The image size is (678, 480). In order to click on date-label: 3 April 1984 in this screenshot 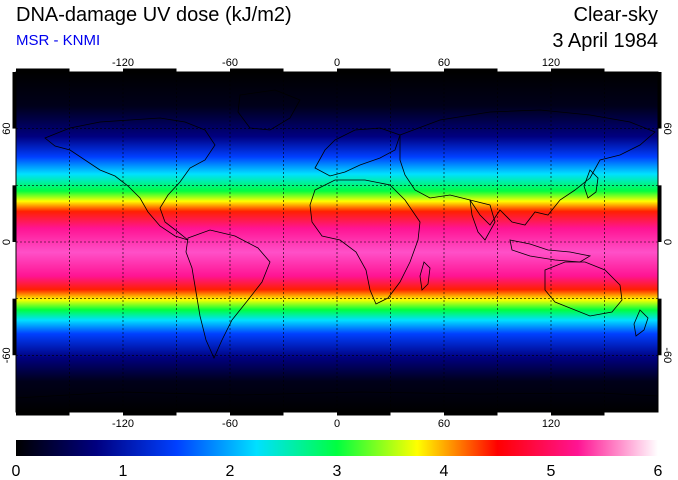, I will do `click(605, 41)`.